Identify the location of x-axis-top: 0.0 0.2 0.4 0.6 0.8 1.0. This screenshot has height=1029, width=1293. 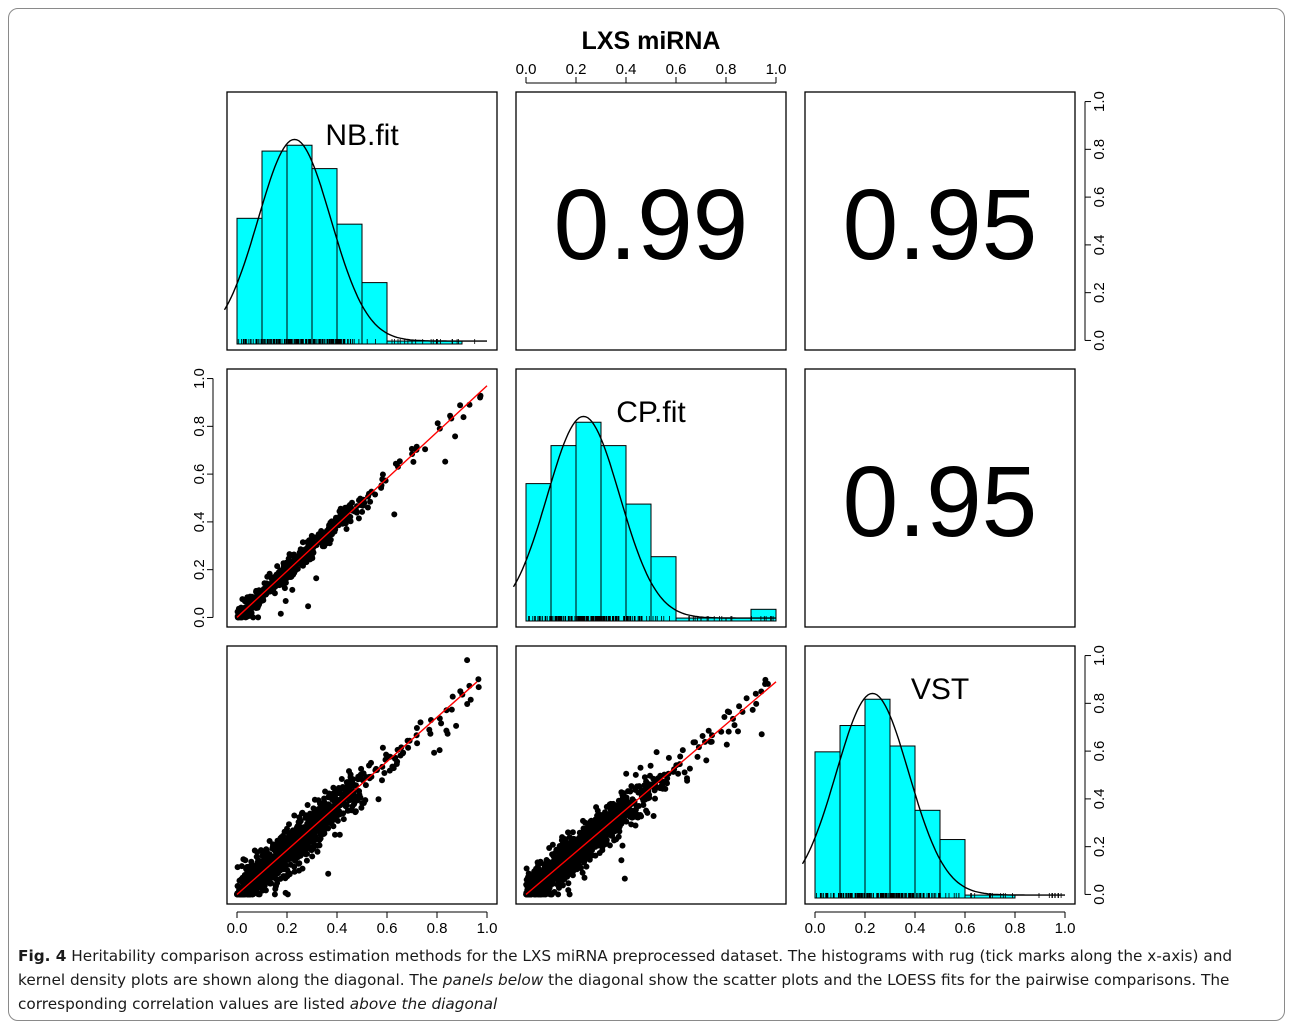
(651, 72).